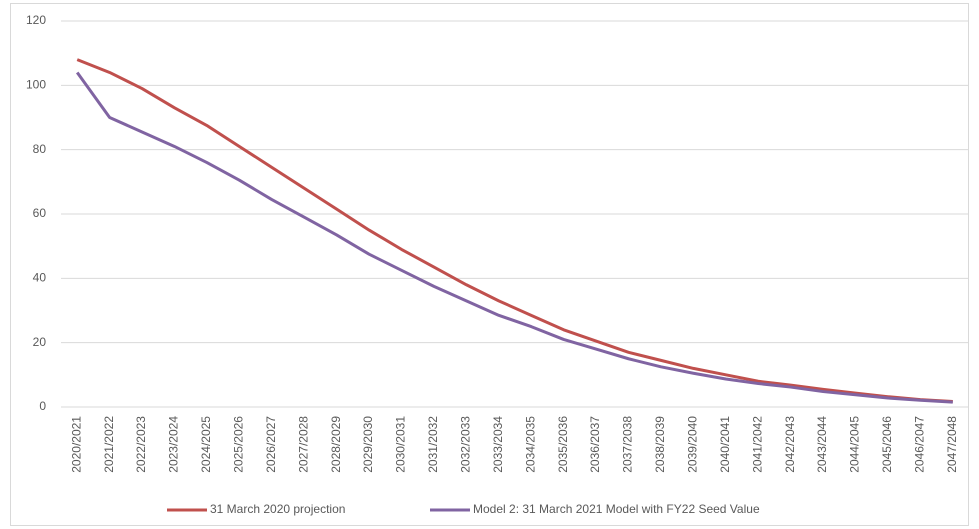  What do you see at coordinates (40, 149) in the screenshot?
I see `y-tick-label: 80` at bounding box center [40, 149].